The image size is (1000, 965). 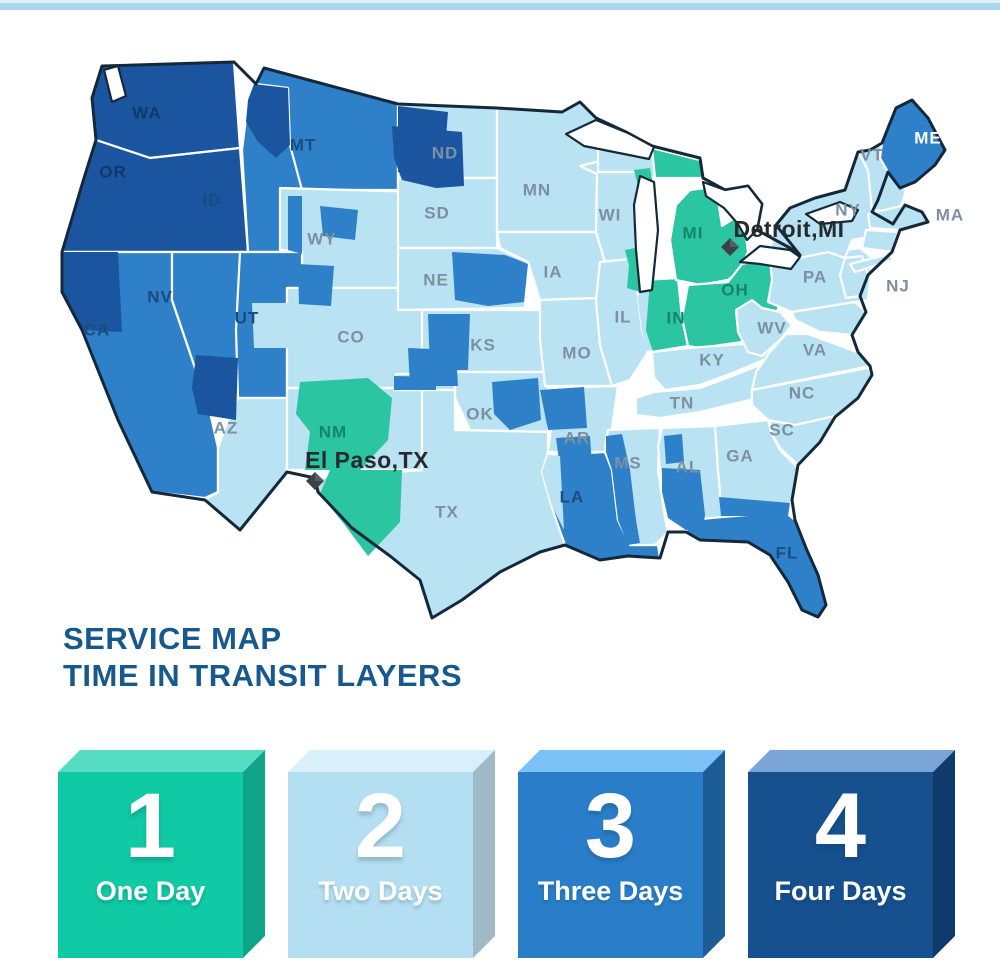 What do you see at coordinates (423, 139) in the screenshot?
I see `patch-nd-west` at bounding box center [423, 139].